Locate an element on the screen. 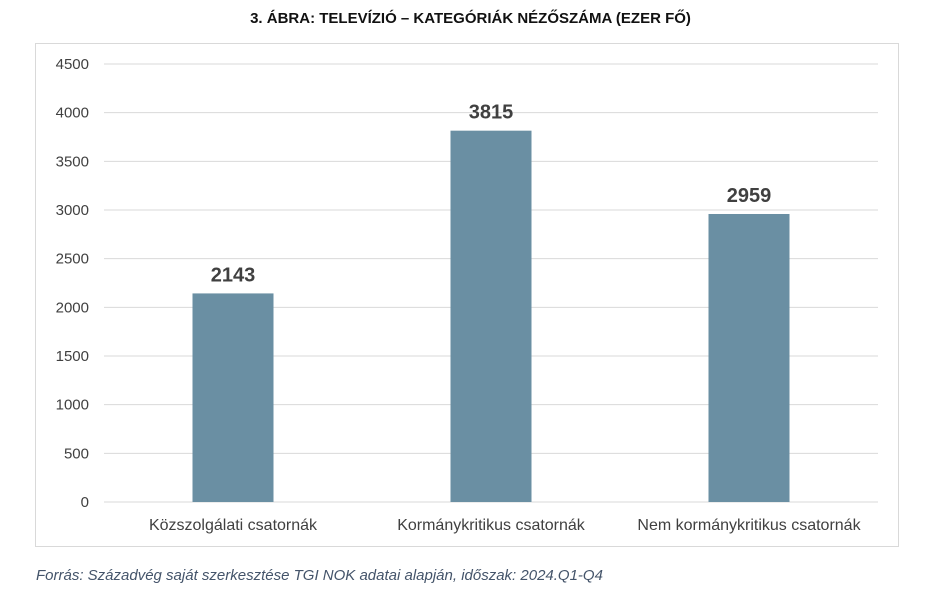 This screenshot has height=599, width=941. y-tick-label: 3000 is located at coordinates (72, 210).